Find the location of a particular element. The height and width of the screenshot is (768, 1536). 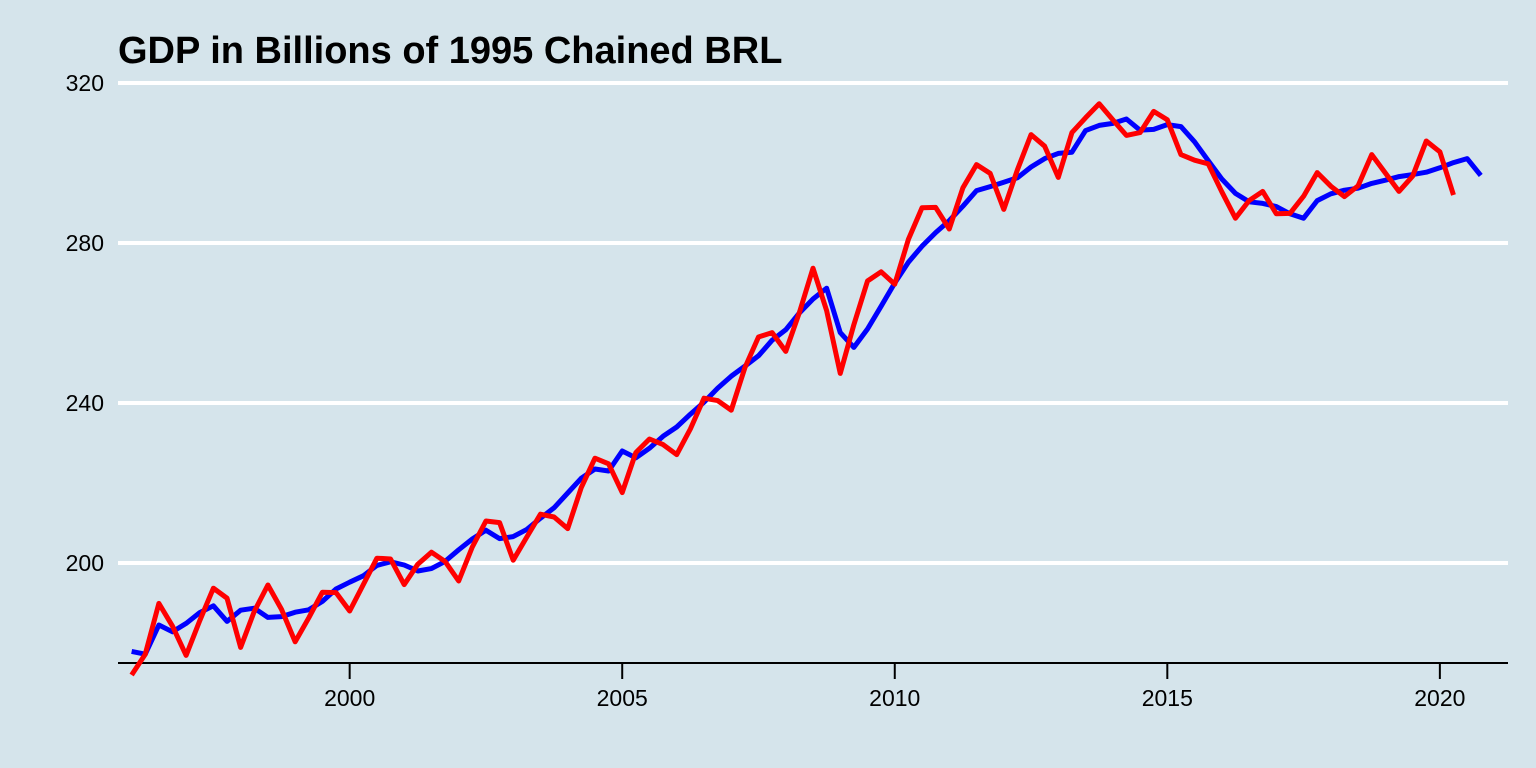

chart-title: GDP in Billions of 1995 Chained BRL is located at coordinates (450, 51).